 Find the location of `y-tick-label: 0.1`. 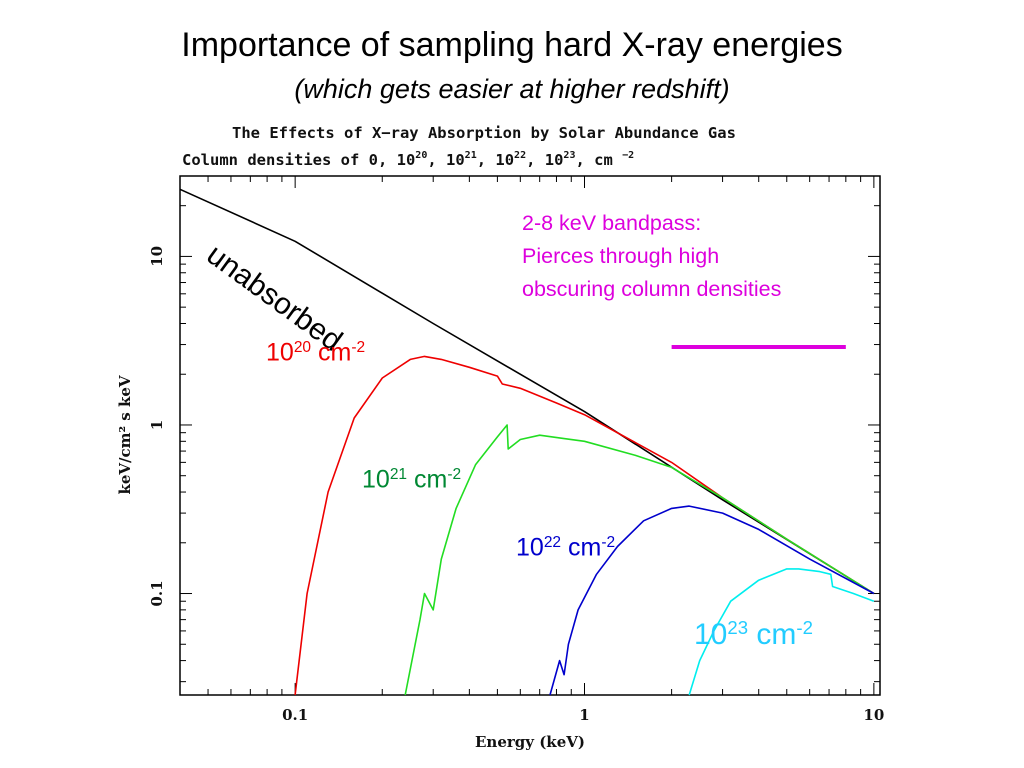

y-tick-label: 0.1 is located at coordinates (157, 593).